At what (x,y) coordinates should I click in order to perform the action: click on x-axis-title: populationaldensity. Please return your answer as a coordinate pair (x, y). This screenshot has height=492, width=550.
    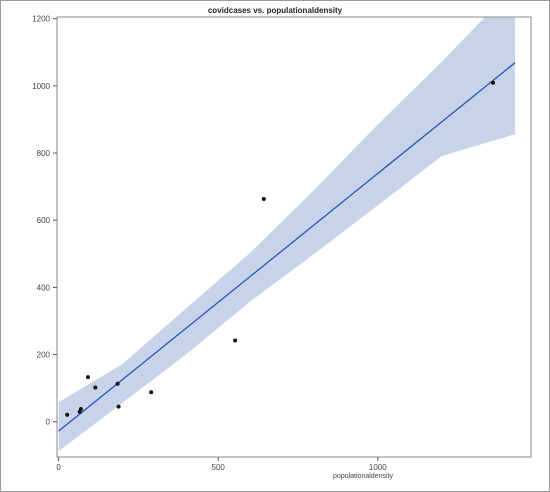
    Looking at the image, I should click on (363, 476).